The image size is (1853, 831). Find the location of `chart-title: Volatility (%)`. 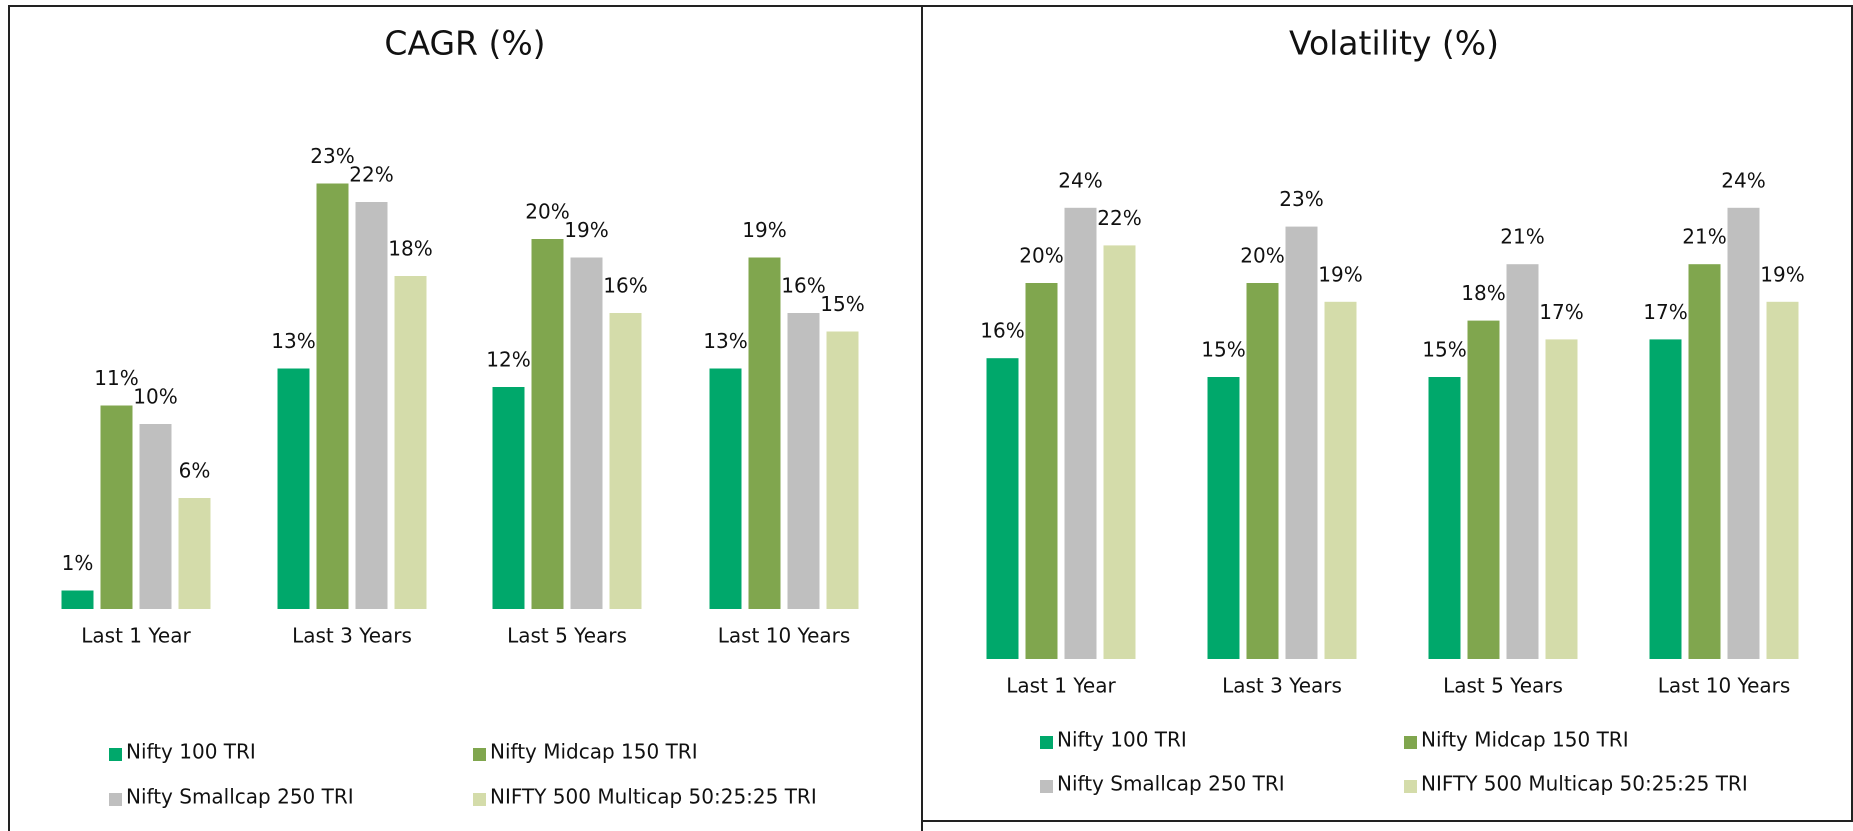

chart-title: Volatility (%) is located at coordinates (1394, 43).